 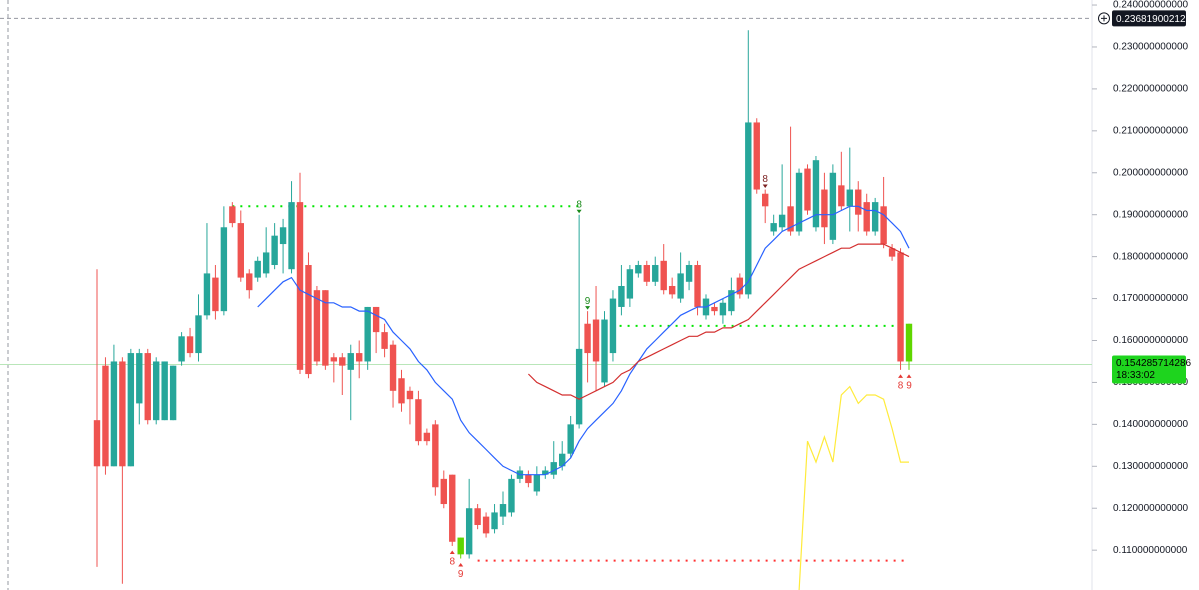 What do you see at coordinates (1151, 214) in the screenshot?
I see `y-tick-label: 0.190000000000` at bounding box center [1151, 214].